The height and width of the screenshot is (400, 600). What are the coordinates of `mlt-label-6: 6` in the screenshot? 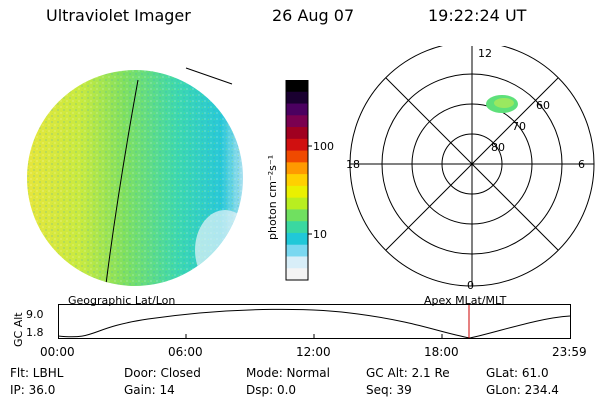 It's located at (581, 164).